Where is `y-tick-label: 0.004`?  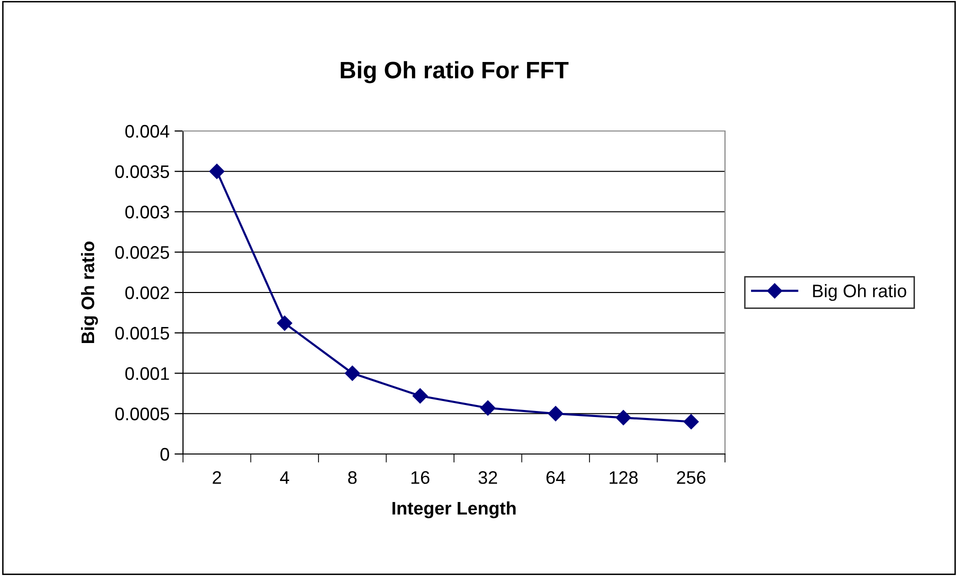 y-tick-label: 0.004 is located at coordinates (147, 131).